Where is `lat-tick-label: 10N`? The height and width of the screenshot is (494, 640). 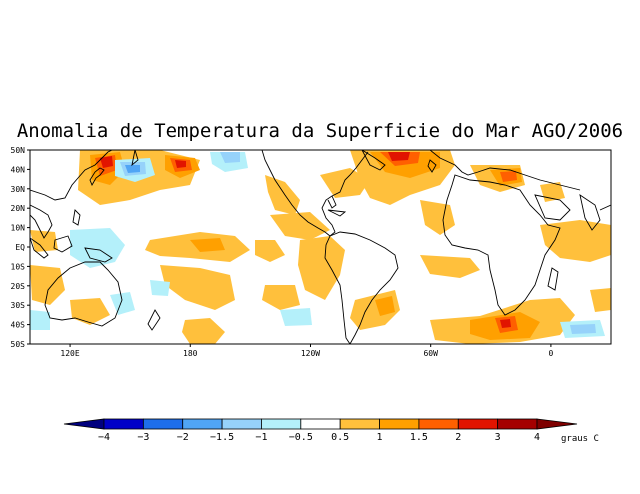 lat-tick-label: 10N is located at coordinates (18, 228).